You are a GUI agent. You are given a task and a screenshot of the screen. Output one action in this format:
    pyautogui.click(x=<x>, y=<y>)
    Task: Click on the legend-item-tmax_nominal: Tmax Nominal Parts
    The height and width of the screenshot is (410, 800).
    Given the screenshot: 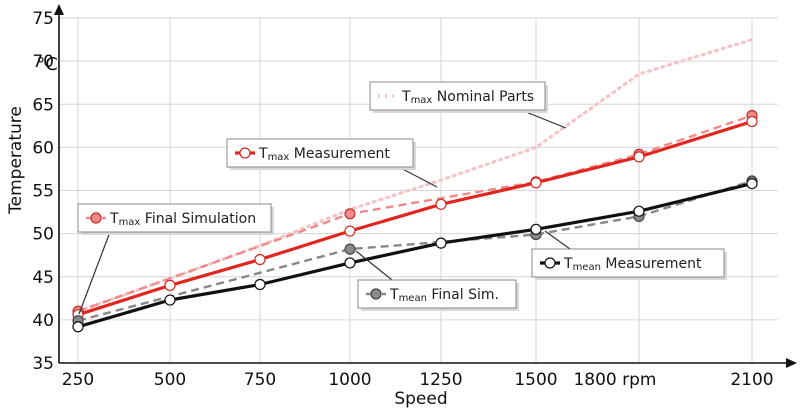 What is the action you would take?
    pyautogui.click(x=468, y=105)
    